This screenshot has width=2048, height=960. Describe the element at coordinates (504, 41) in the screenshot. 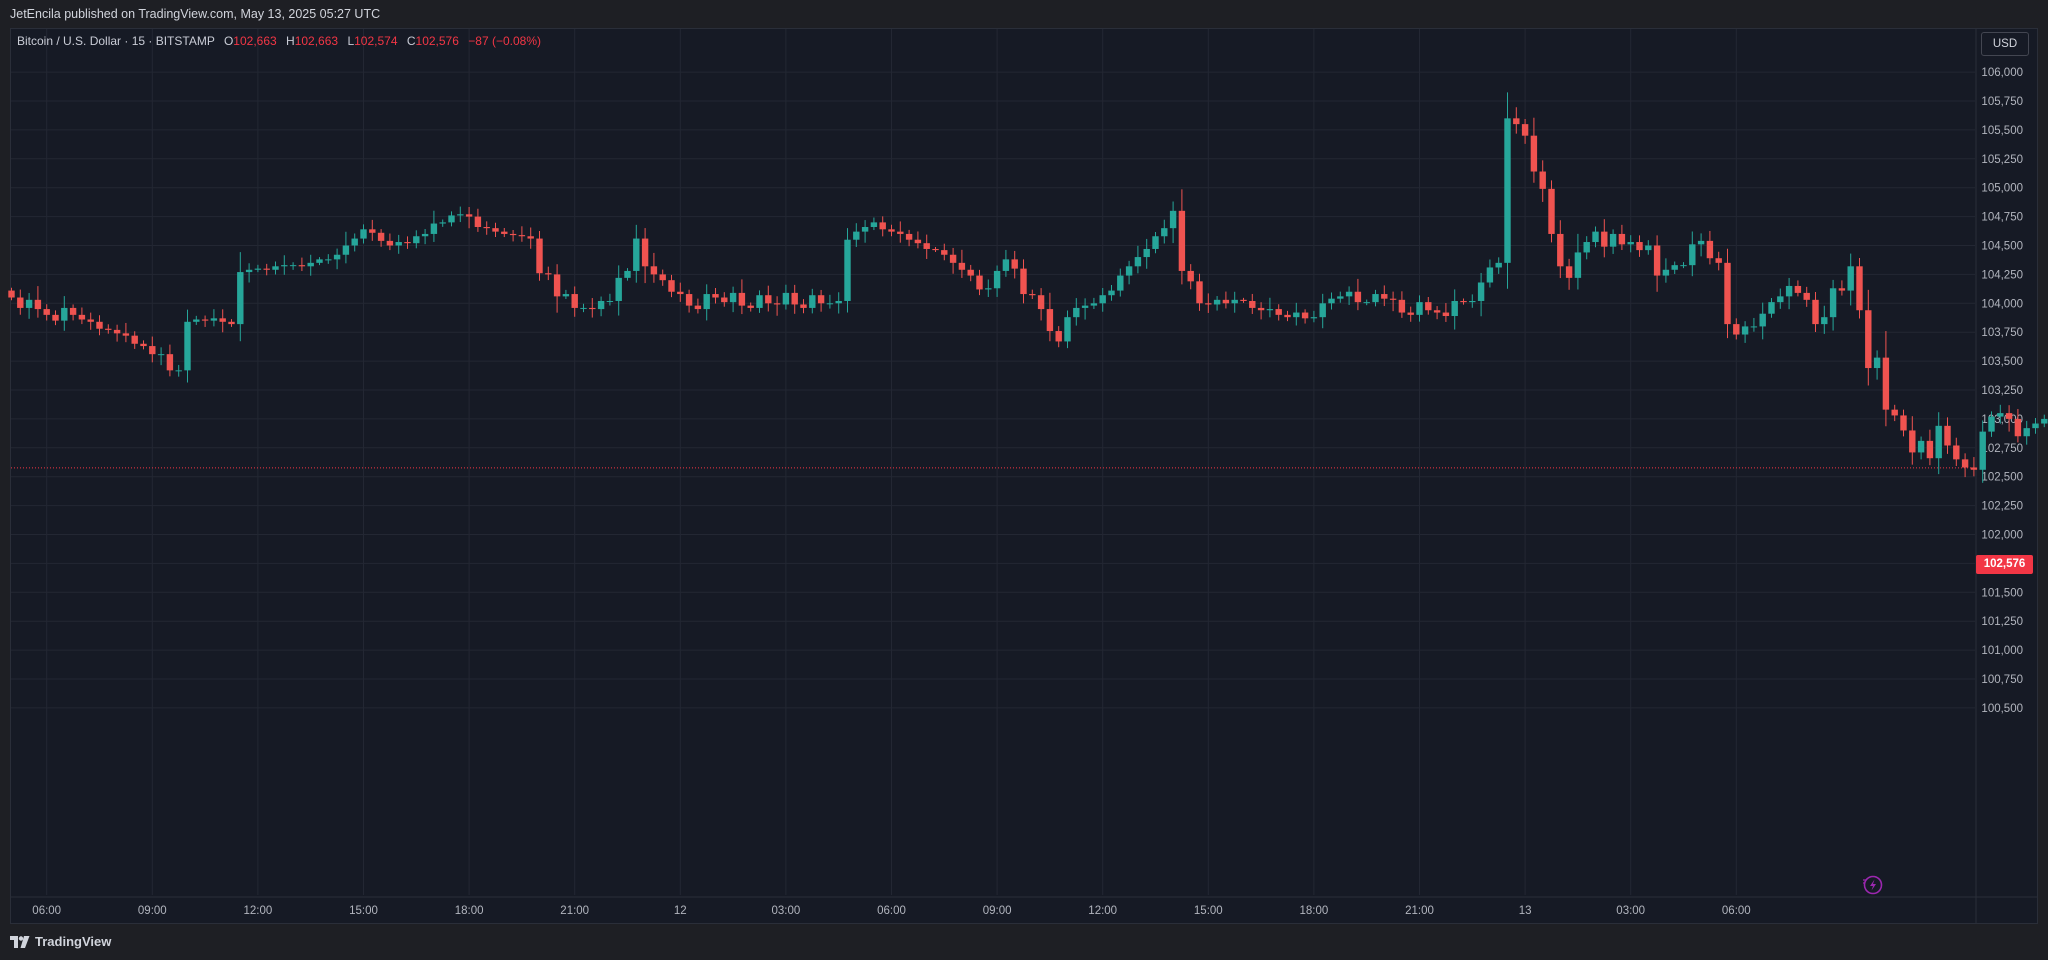

I see `change-value: −87 (−0.08%)` at that location.